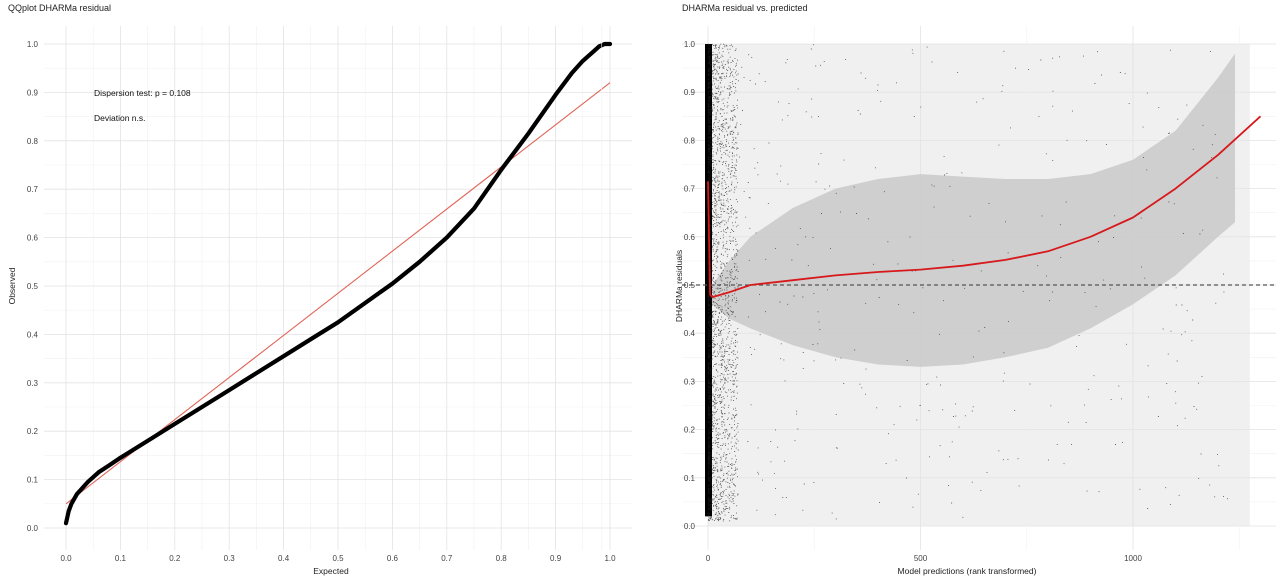 This screenshot has height=578, width=1280. What do you see at coordinates (690, 237) in the screenshot?
I see `res-y-tick-label: 0.6` at bounding box center [690, 237].